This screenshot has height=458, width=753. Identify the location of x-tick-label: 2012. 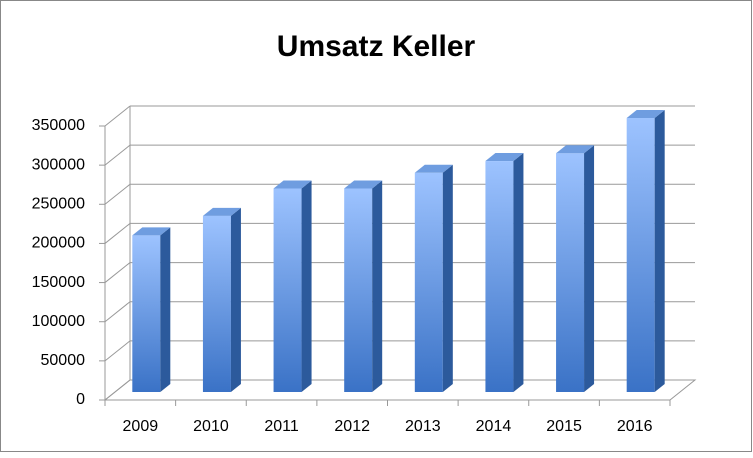
(352, 426).